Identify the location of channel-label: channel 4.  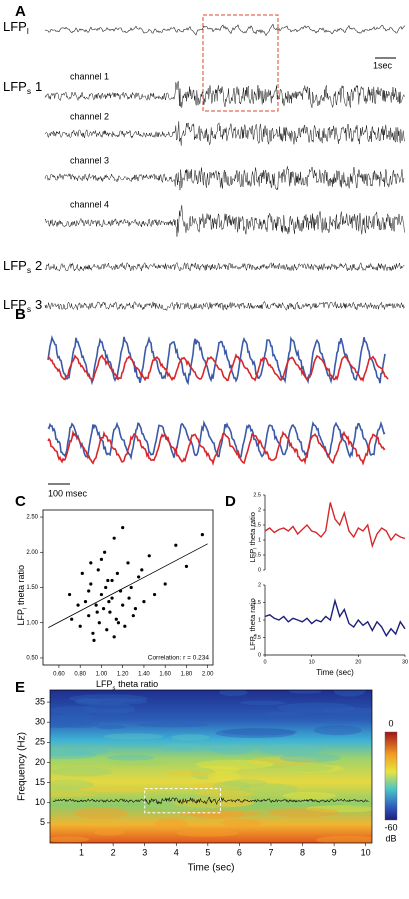
(89, 204).